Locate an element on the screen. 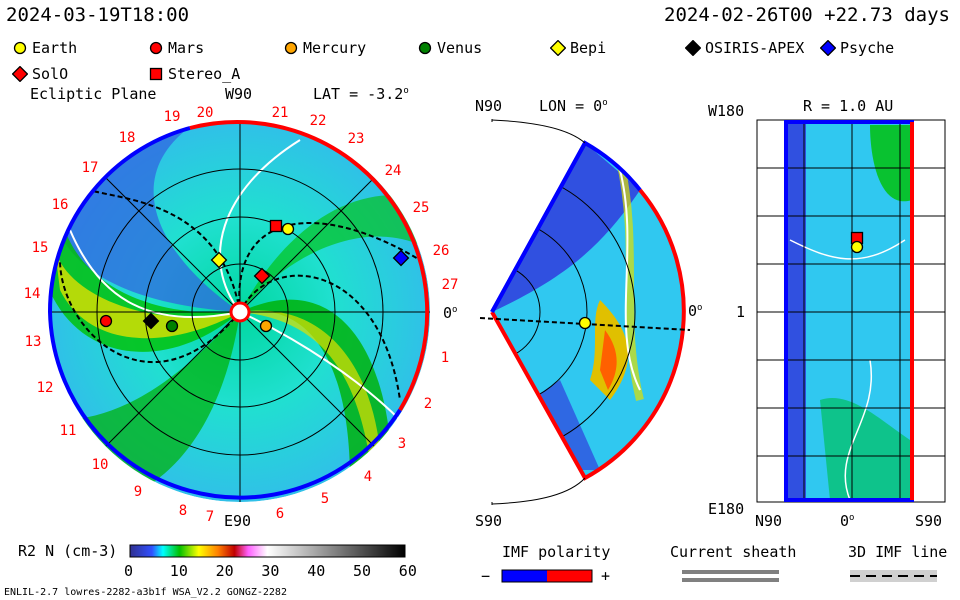 The image size is (960, 600). ecliptic-lat: LAT = -3.2o is located at coordinates (361, 94).